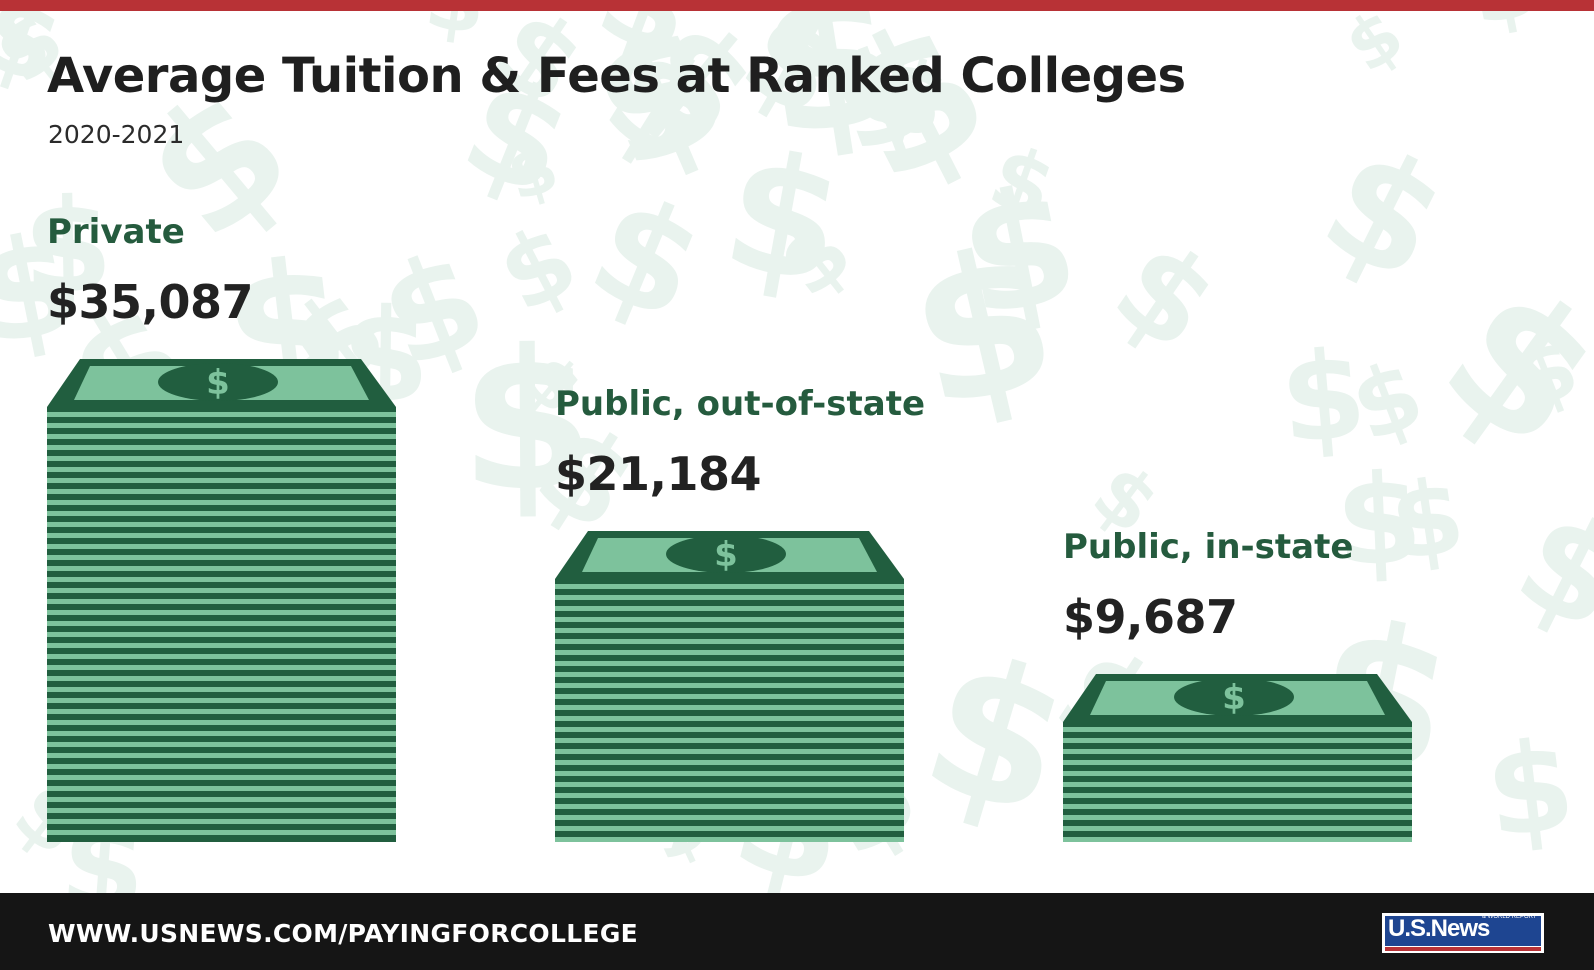 The height and width of the screenshot is (970, 1594). What do you see at coordinates (1463, 949) in the screenshot?
I see `logo-red-stripe` at bounding box center [1463, 949].